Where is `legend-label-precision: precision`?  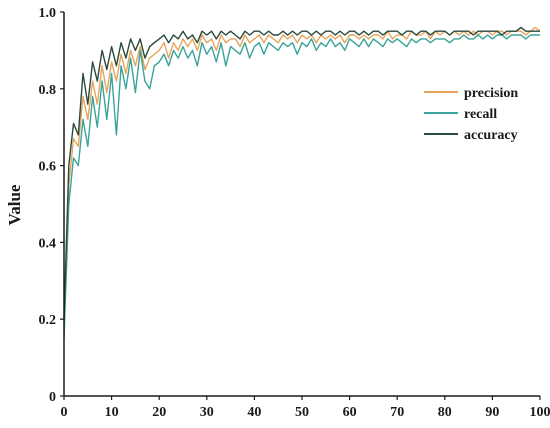 legend-label-precision: precision is located at coordinates (491, 93).